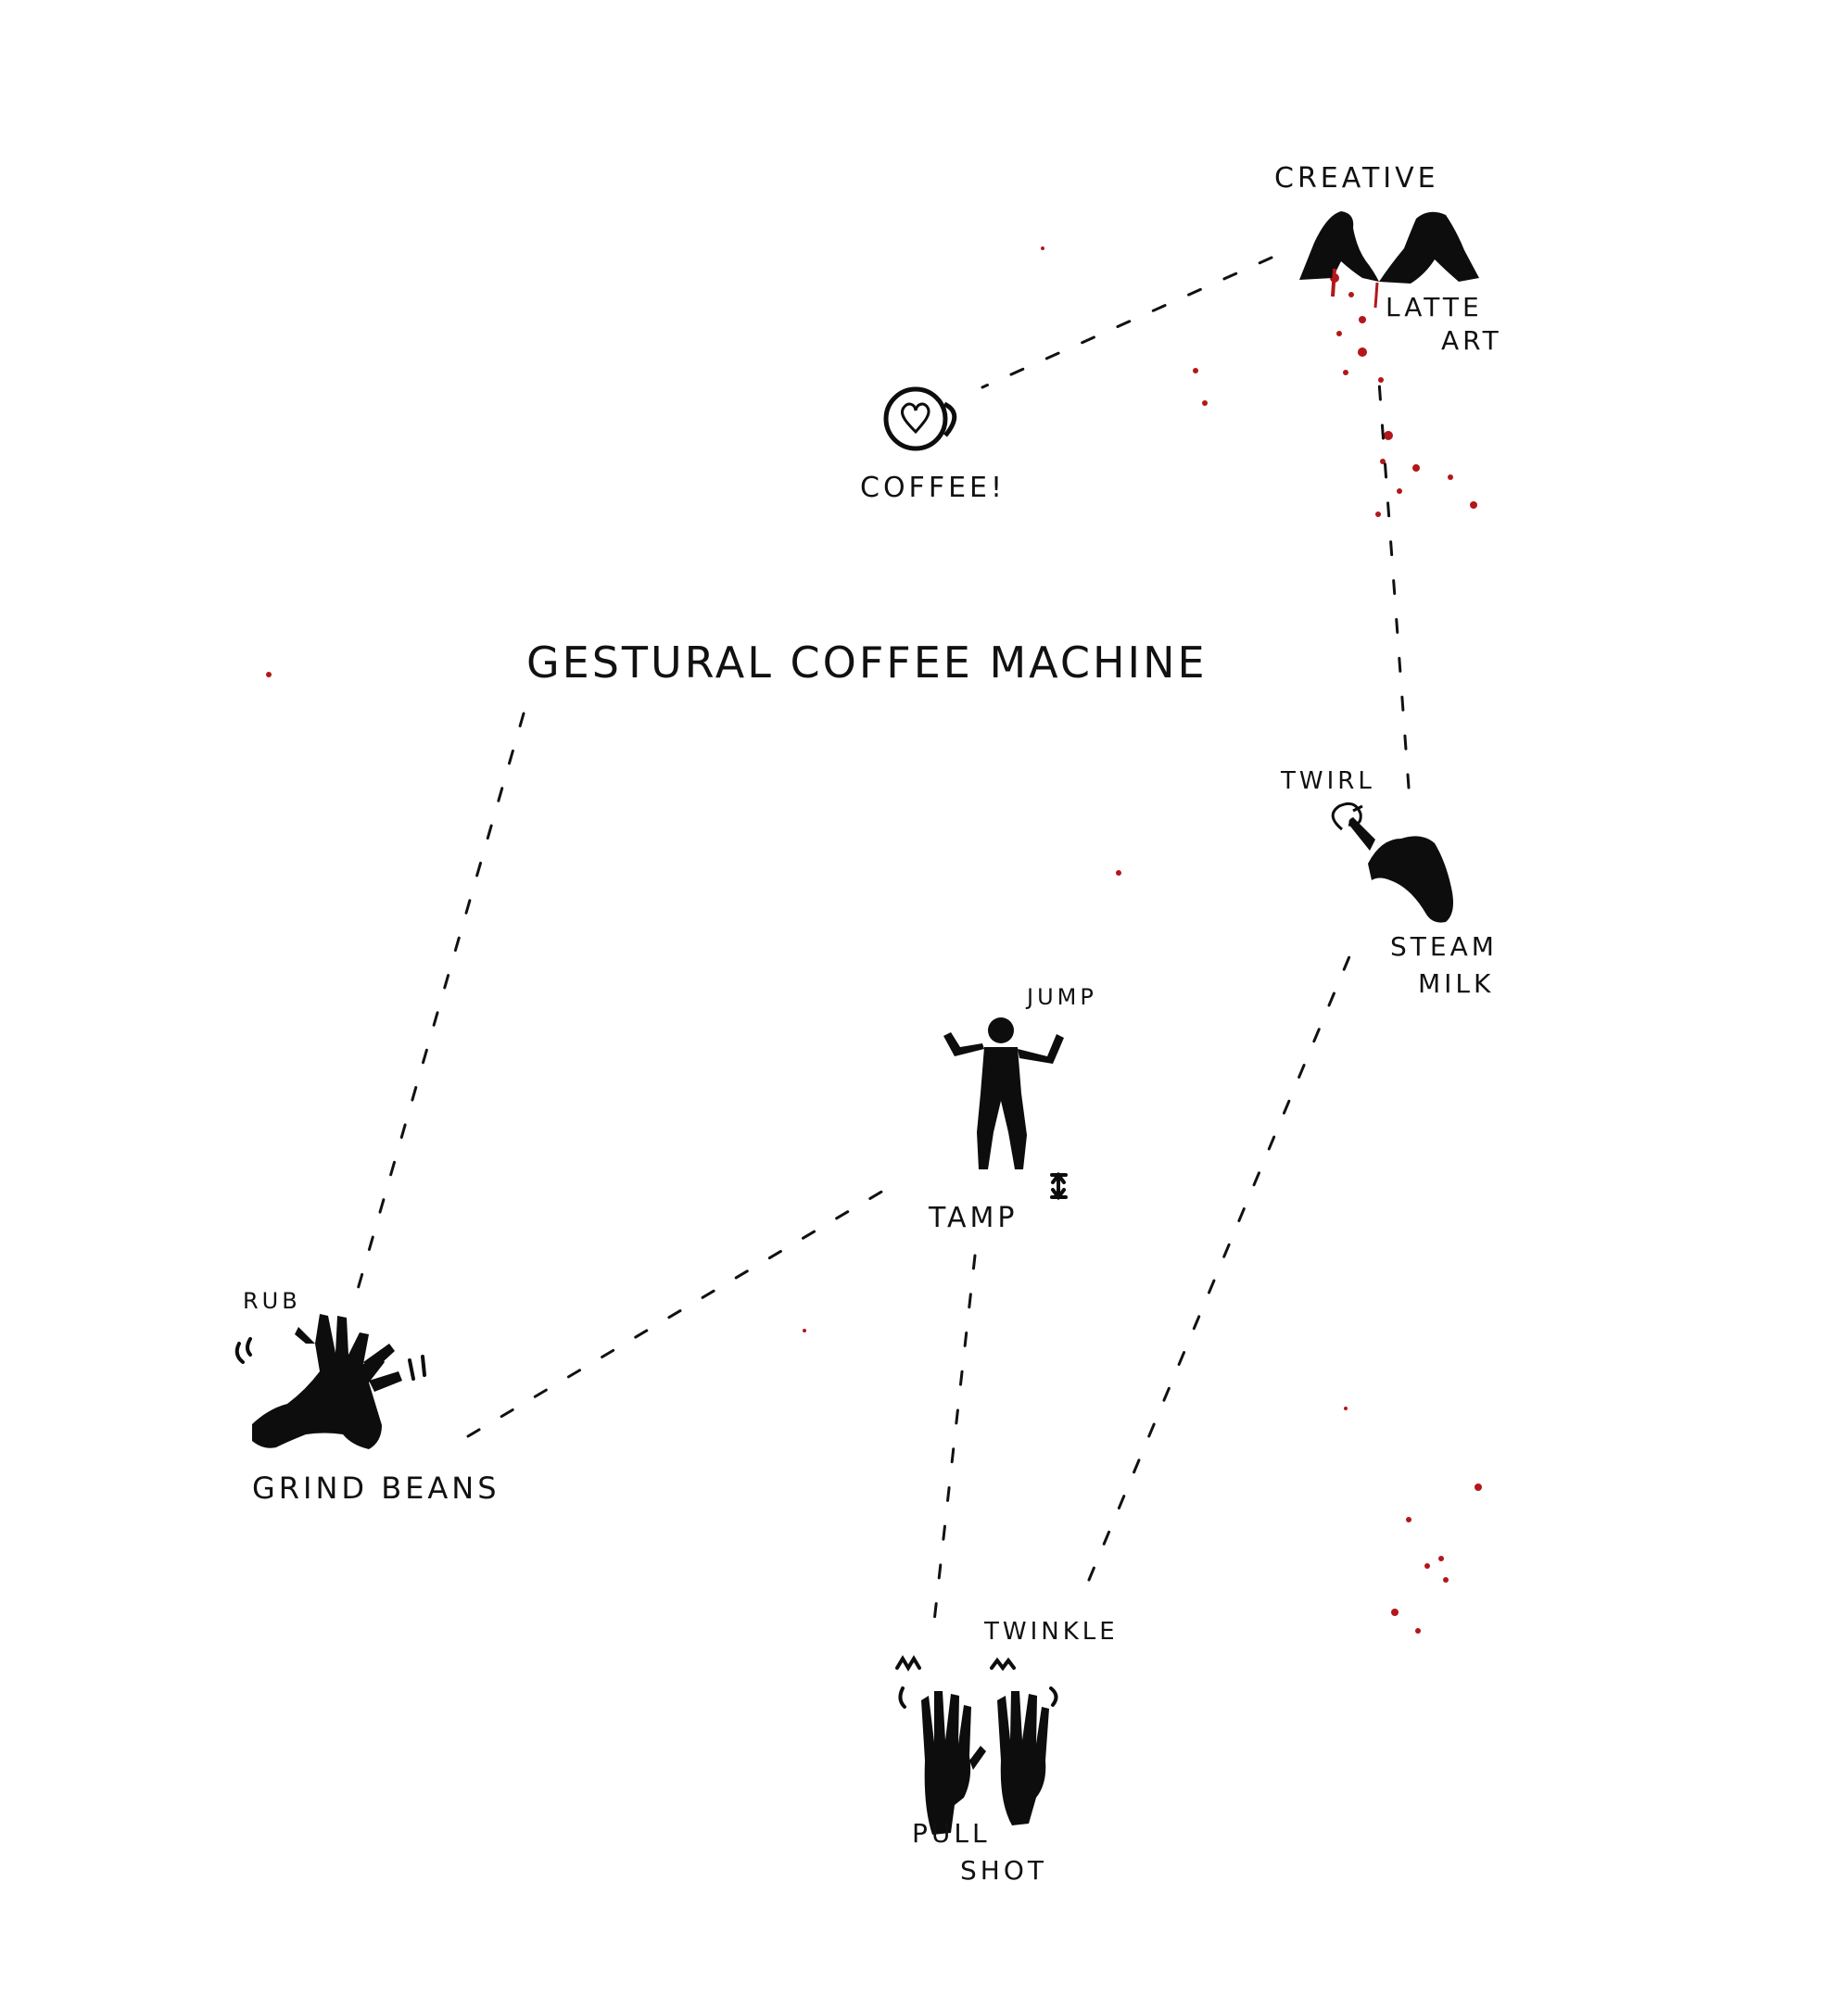 The height and width of the screenshot is (1995, 1848). What do you see at coordinates (867, 663) in the screenshot?
I see `diagram-title: GESTURAL COFFEE MACHINE` at bounding box center [867, 663].